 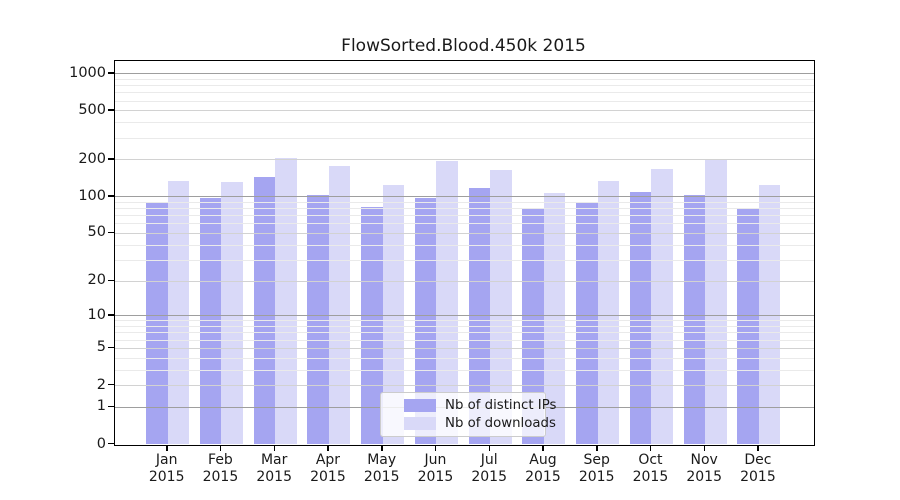 I want to click on x-tick-jun, so click(x=435, y=447).